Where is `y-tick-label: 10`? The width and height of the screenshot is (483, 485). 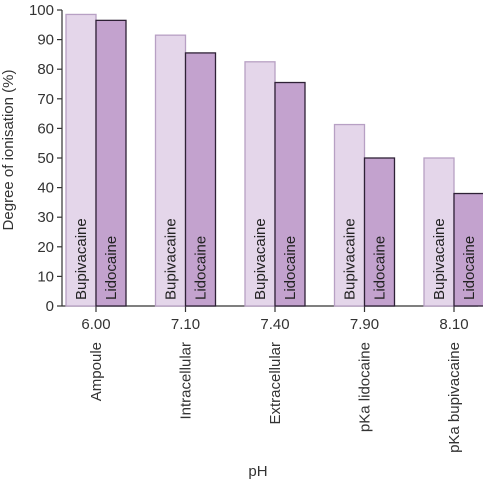 y-tick-label: 10 is located at coordinates (45, 276).